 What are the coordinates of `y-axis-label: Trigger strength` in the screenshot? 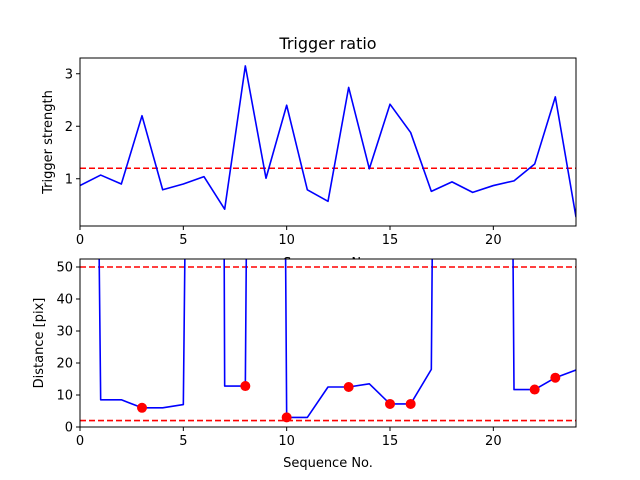 It's located at (48, 142).